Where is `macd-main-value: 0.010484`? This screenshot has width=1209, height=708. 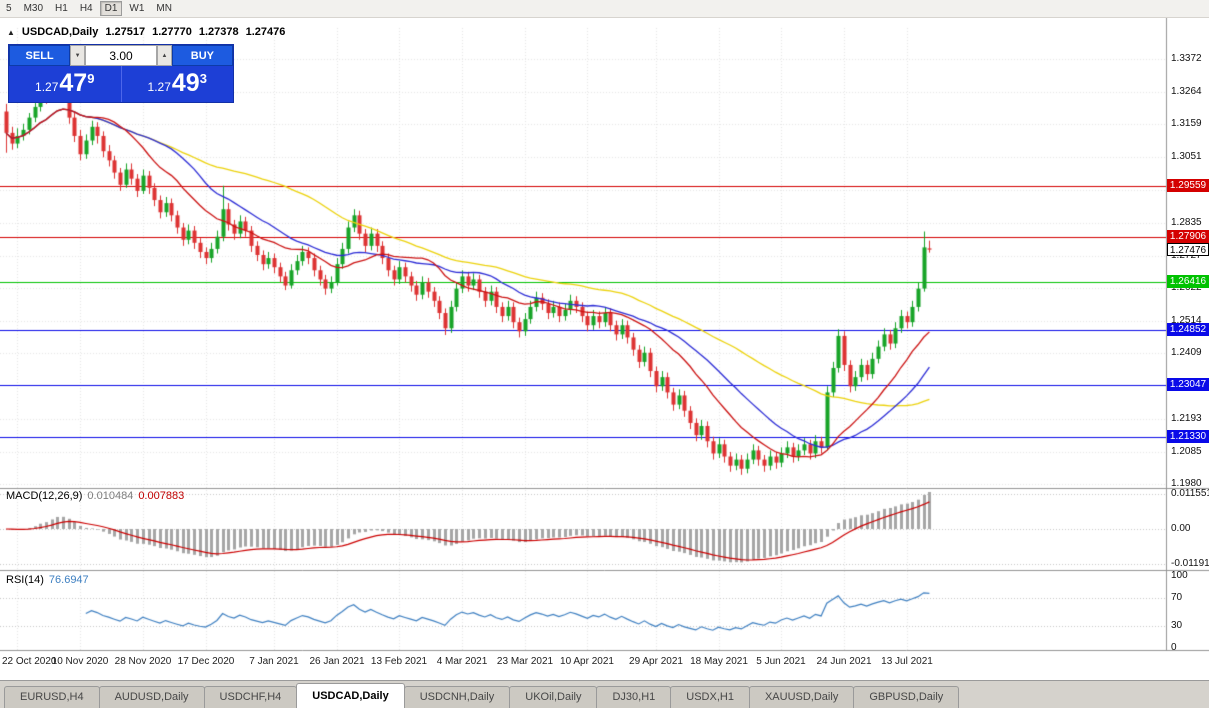
macd-main-value: 0.010484 is located at coordinates (110, 496).